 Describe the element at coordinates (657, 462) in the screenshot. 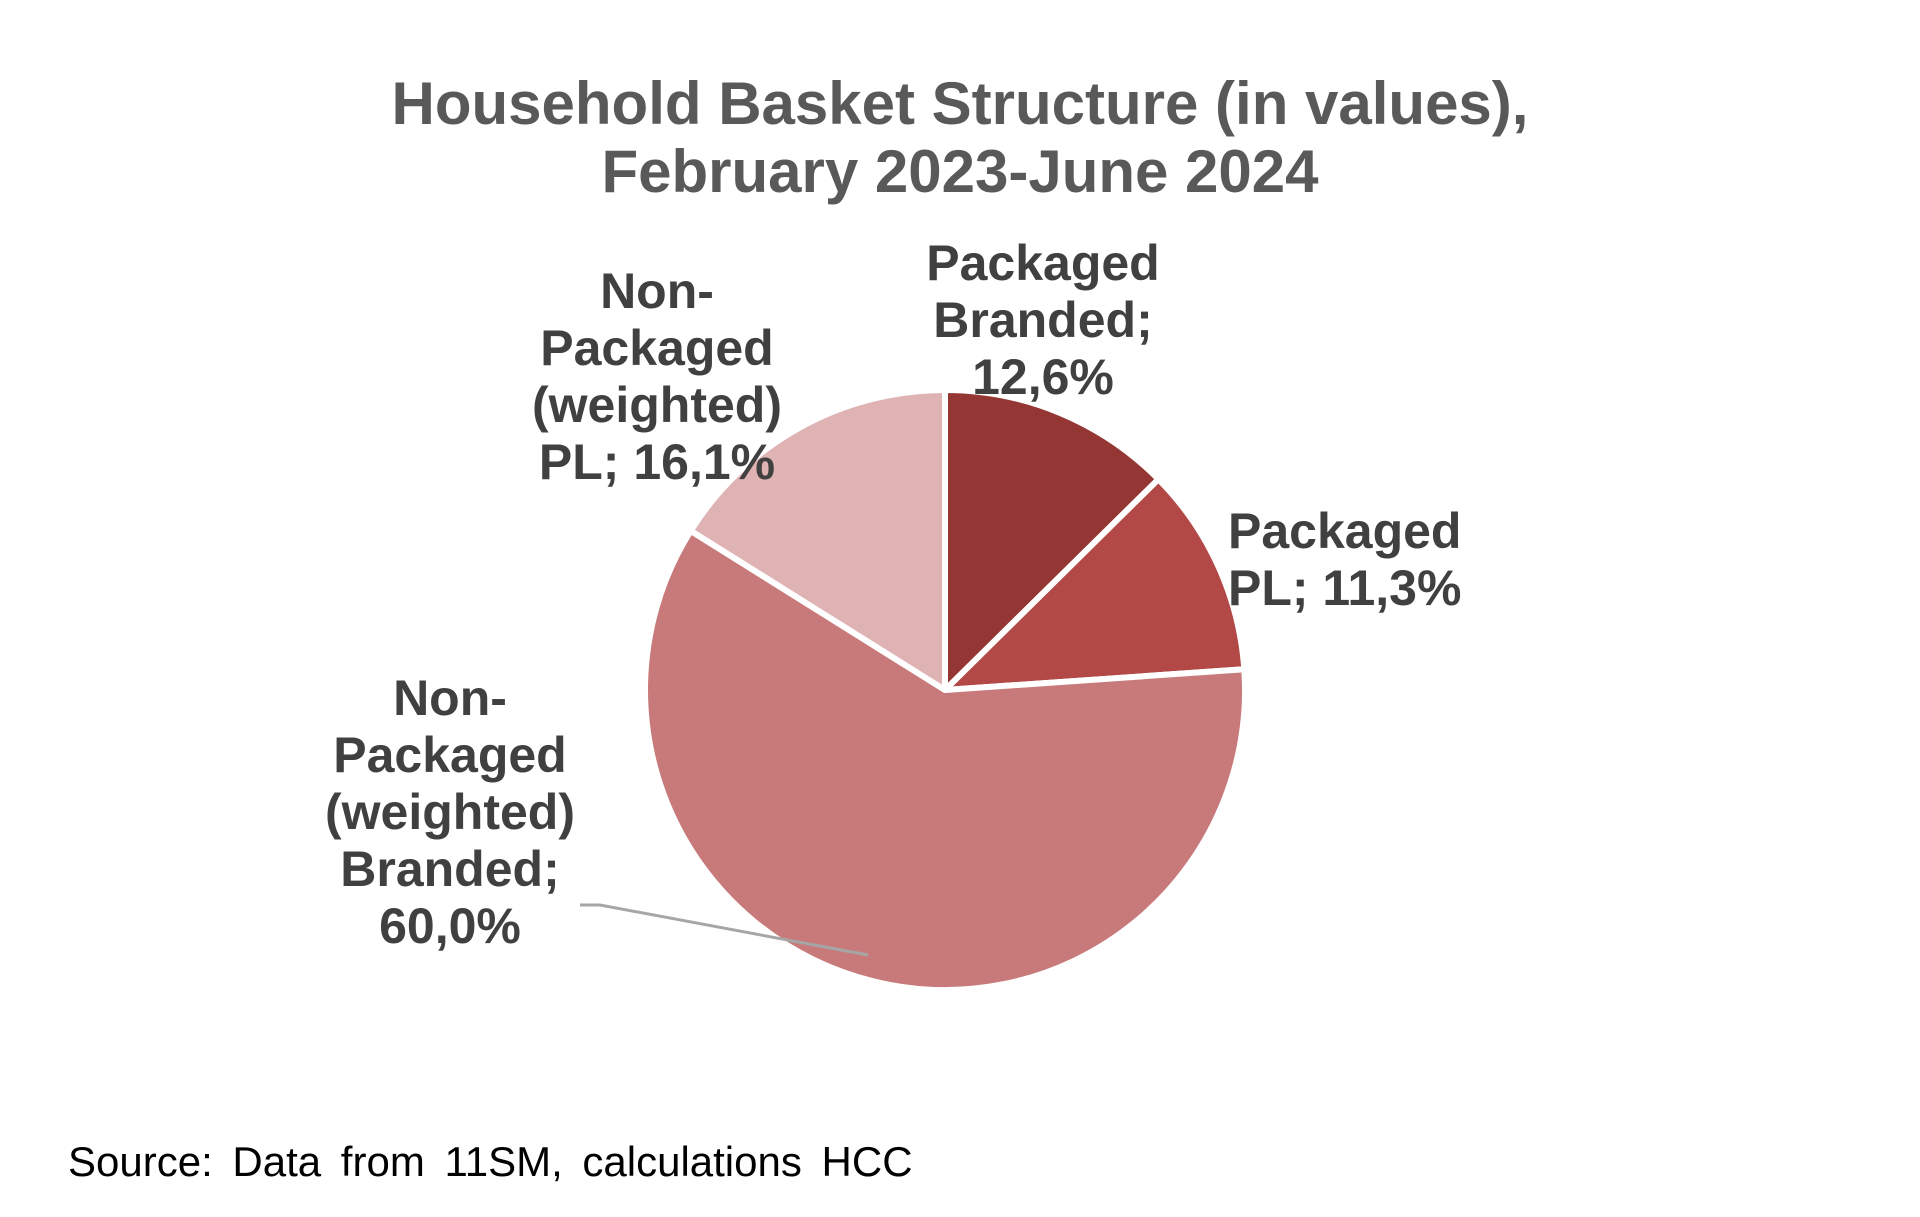

I see `slice-label-4-line-4: PL; 16,1%` at that location.